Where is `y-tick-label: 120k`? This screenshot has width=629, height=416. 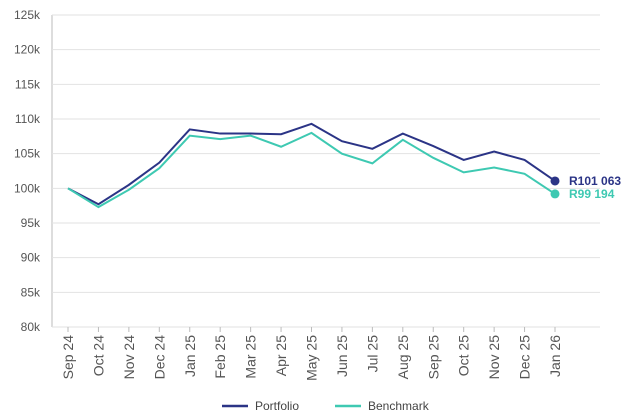 y-tick-label: 120k is located at coordinates (27, 50).